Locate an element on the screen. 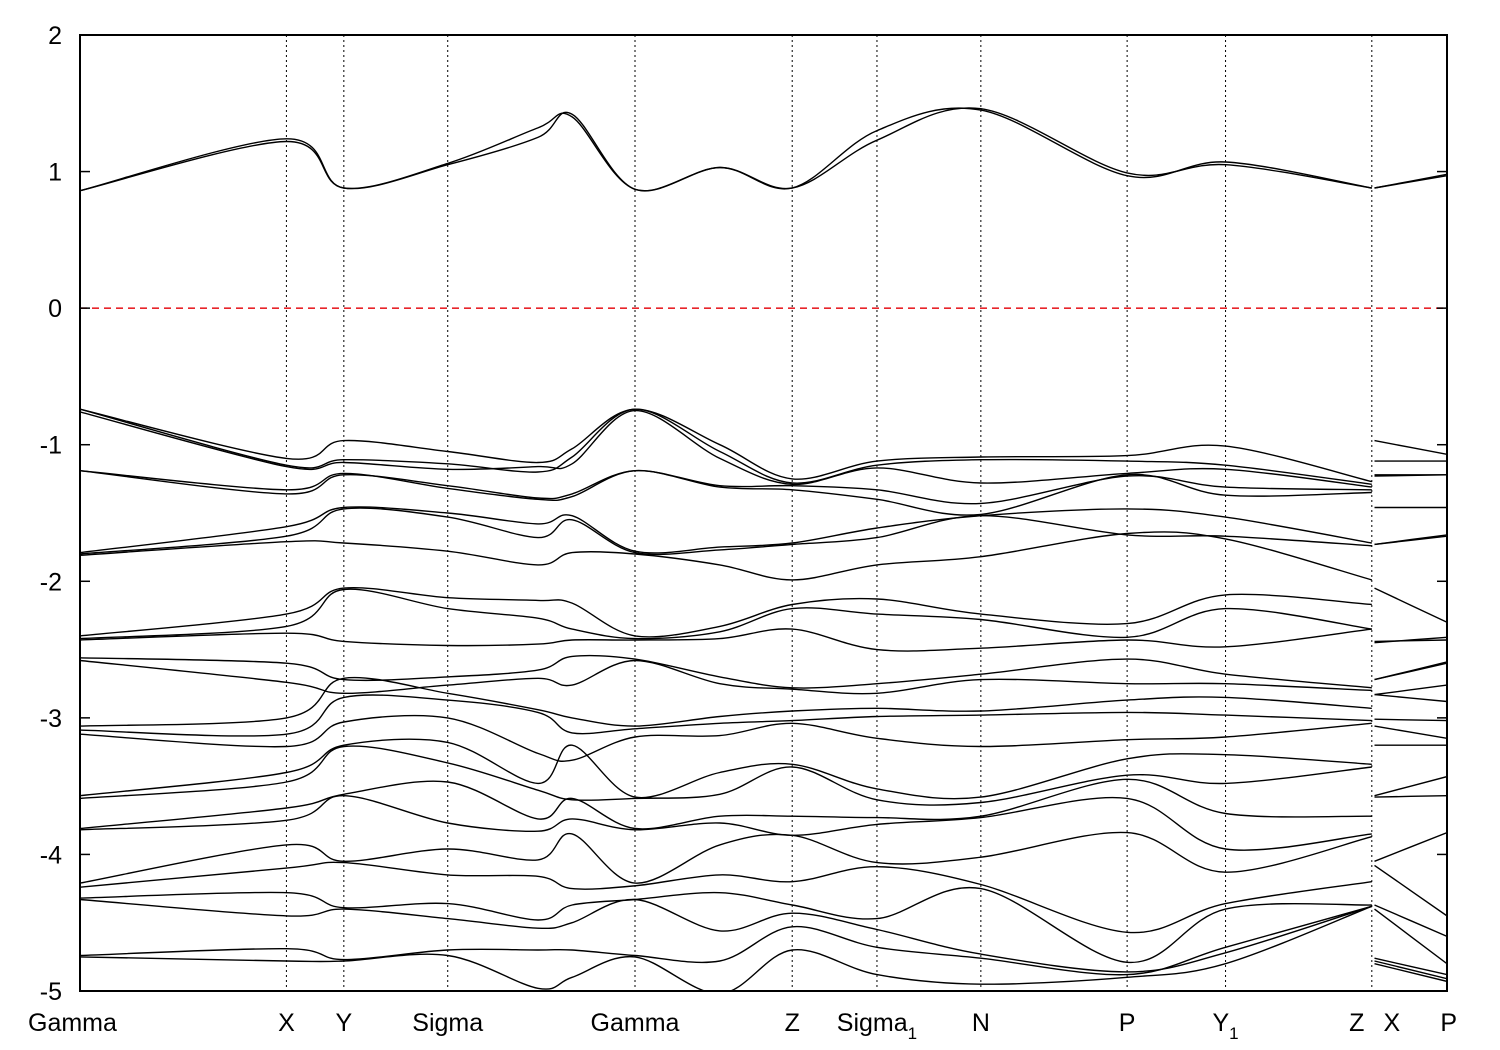  x-tick-label: Y is located at coordinates (343, 1023).